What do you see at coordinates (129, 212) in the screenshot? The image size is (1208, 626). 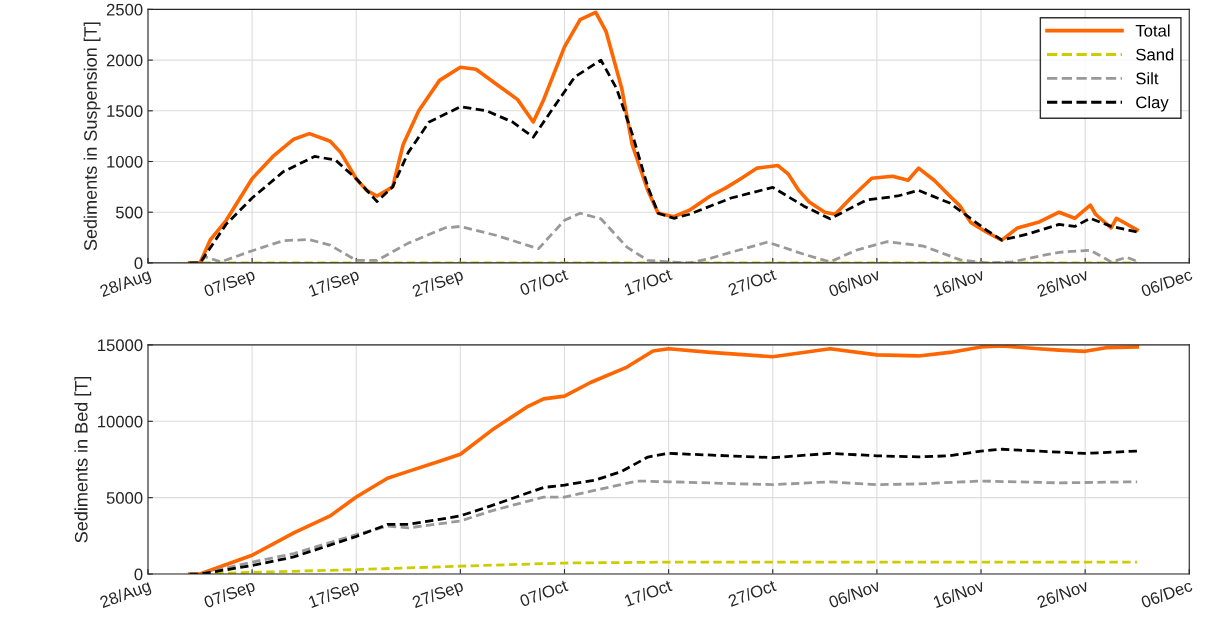 I see `y-tick-label: 500` at bounding box center [129, 212].